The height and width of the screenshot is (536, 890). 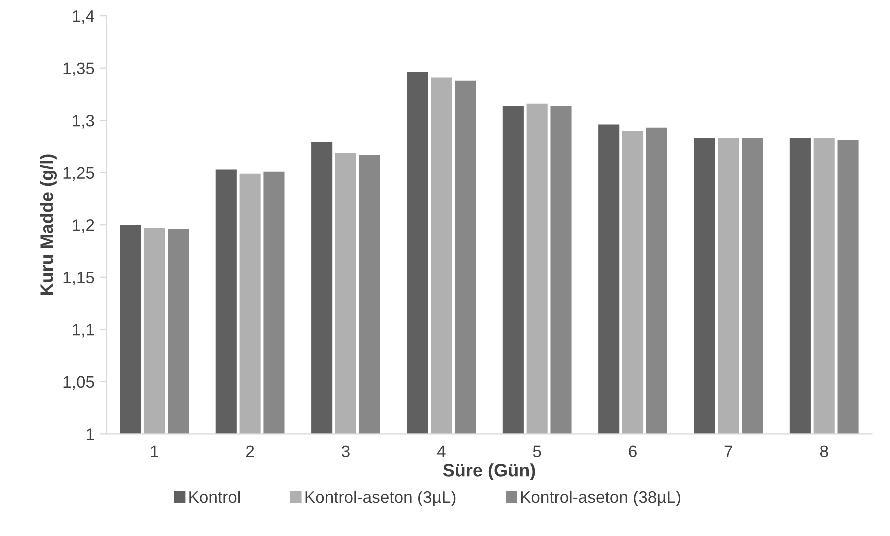 What do you see at coordinates (79, 69) in the screenshot?
I see `y-tick-label: 1,35` at bounding box center [79, 69].